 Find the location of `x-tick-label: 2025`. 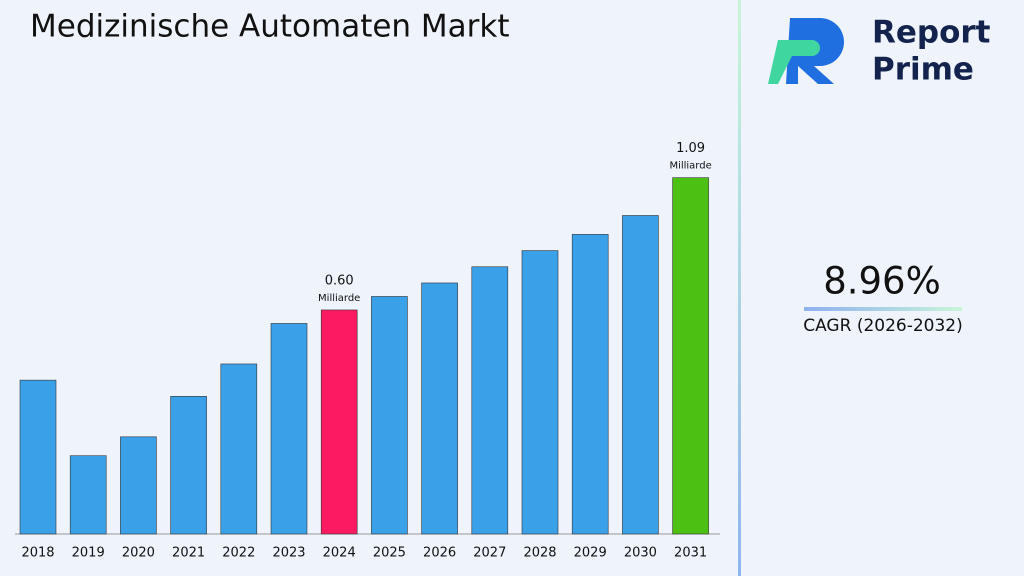

x-tick-label: 2025 is located at coordinates (389, 553).